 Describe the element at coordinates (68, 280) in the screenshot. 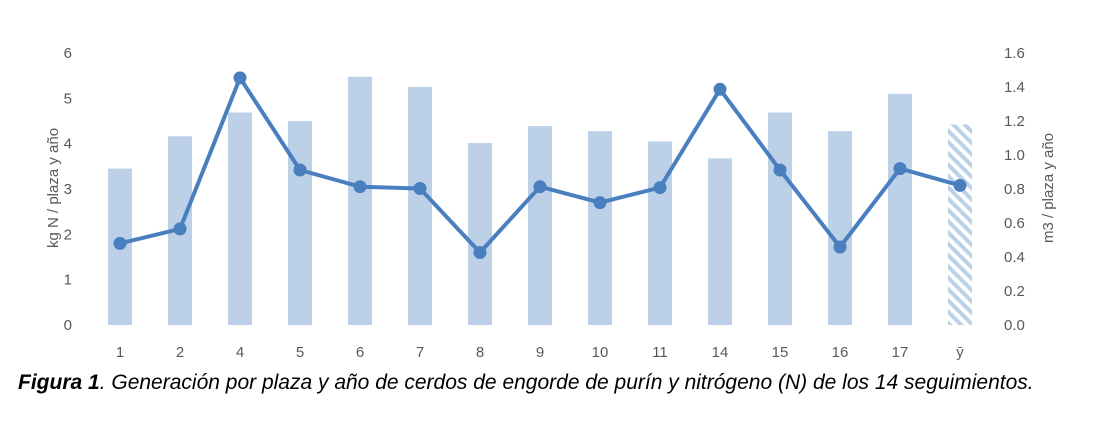

I see `left-tick-label: 1` at that location.